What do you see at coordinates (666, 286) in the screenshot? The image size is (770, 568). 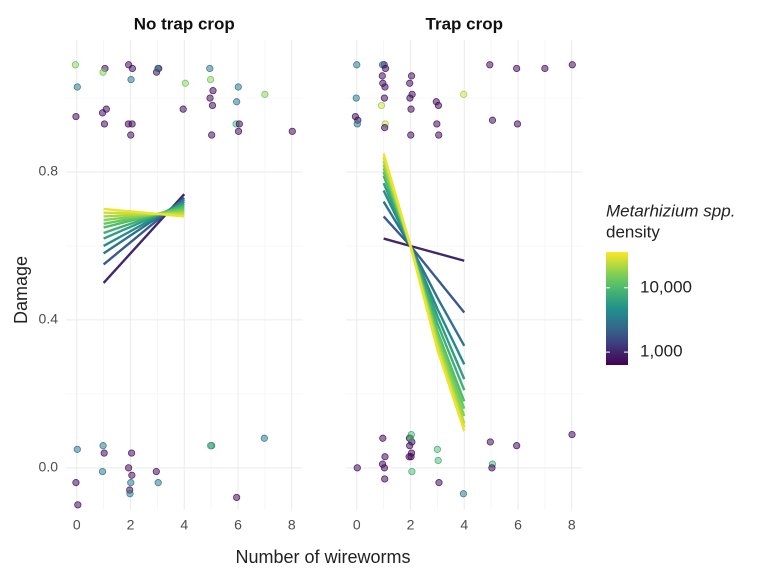 I see `colorbar-tick-label: 10,000` at bounding box center [666, 286].